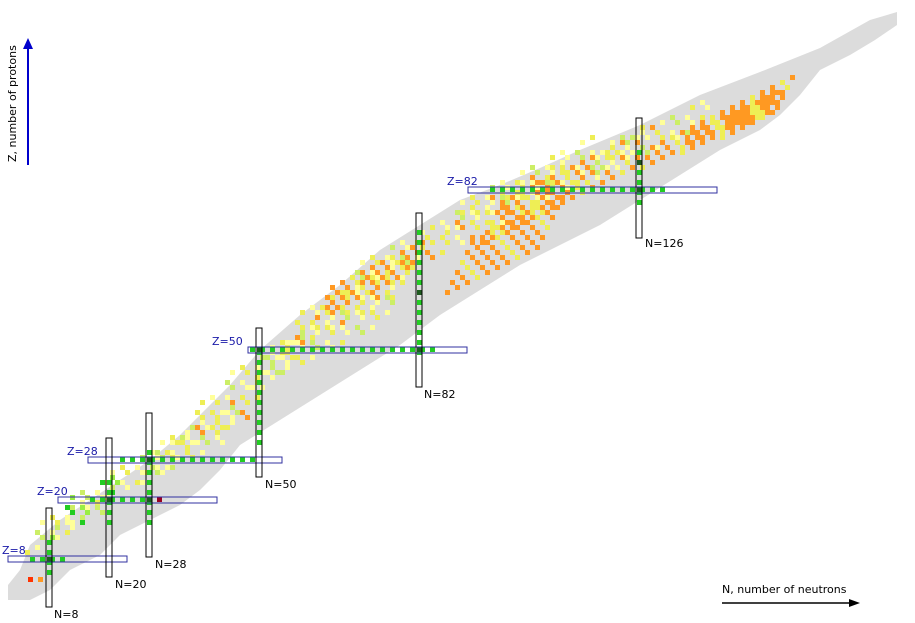 The image size is (915, 623). What do you see at coordinates (439, 394) in the screenshot?
I see `neutron-label-n82: N=82` at bounding box center [439, 394].